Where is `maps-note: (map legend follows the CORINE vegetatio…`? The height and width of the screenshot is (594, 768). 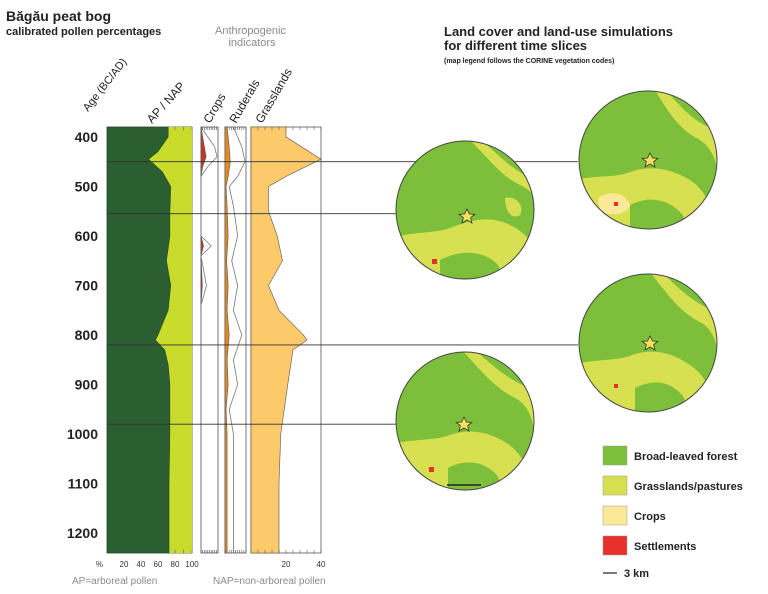 maps-note: (map legend follows the CORINE vegetatio… is located at coordinates (529, 61).